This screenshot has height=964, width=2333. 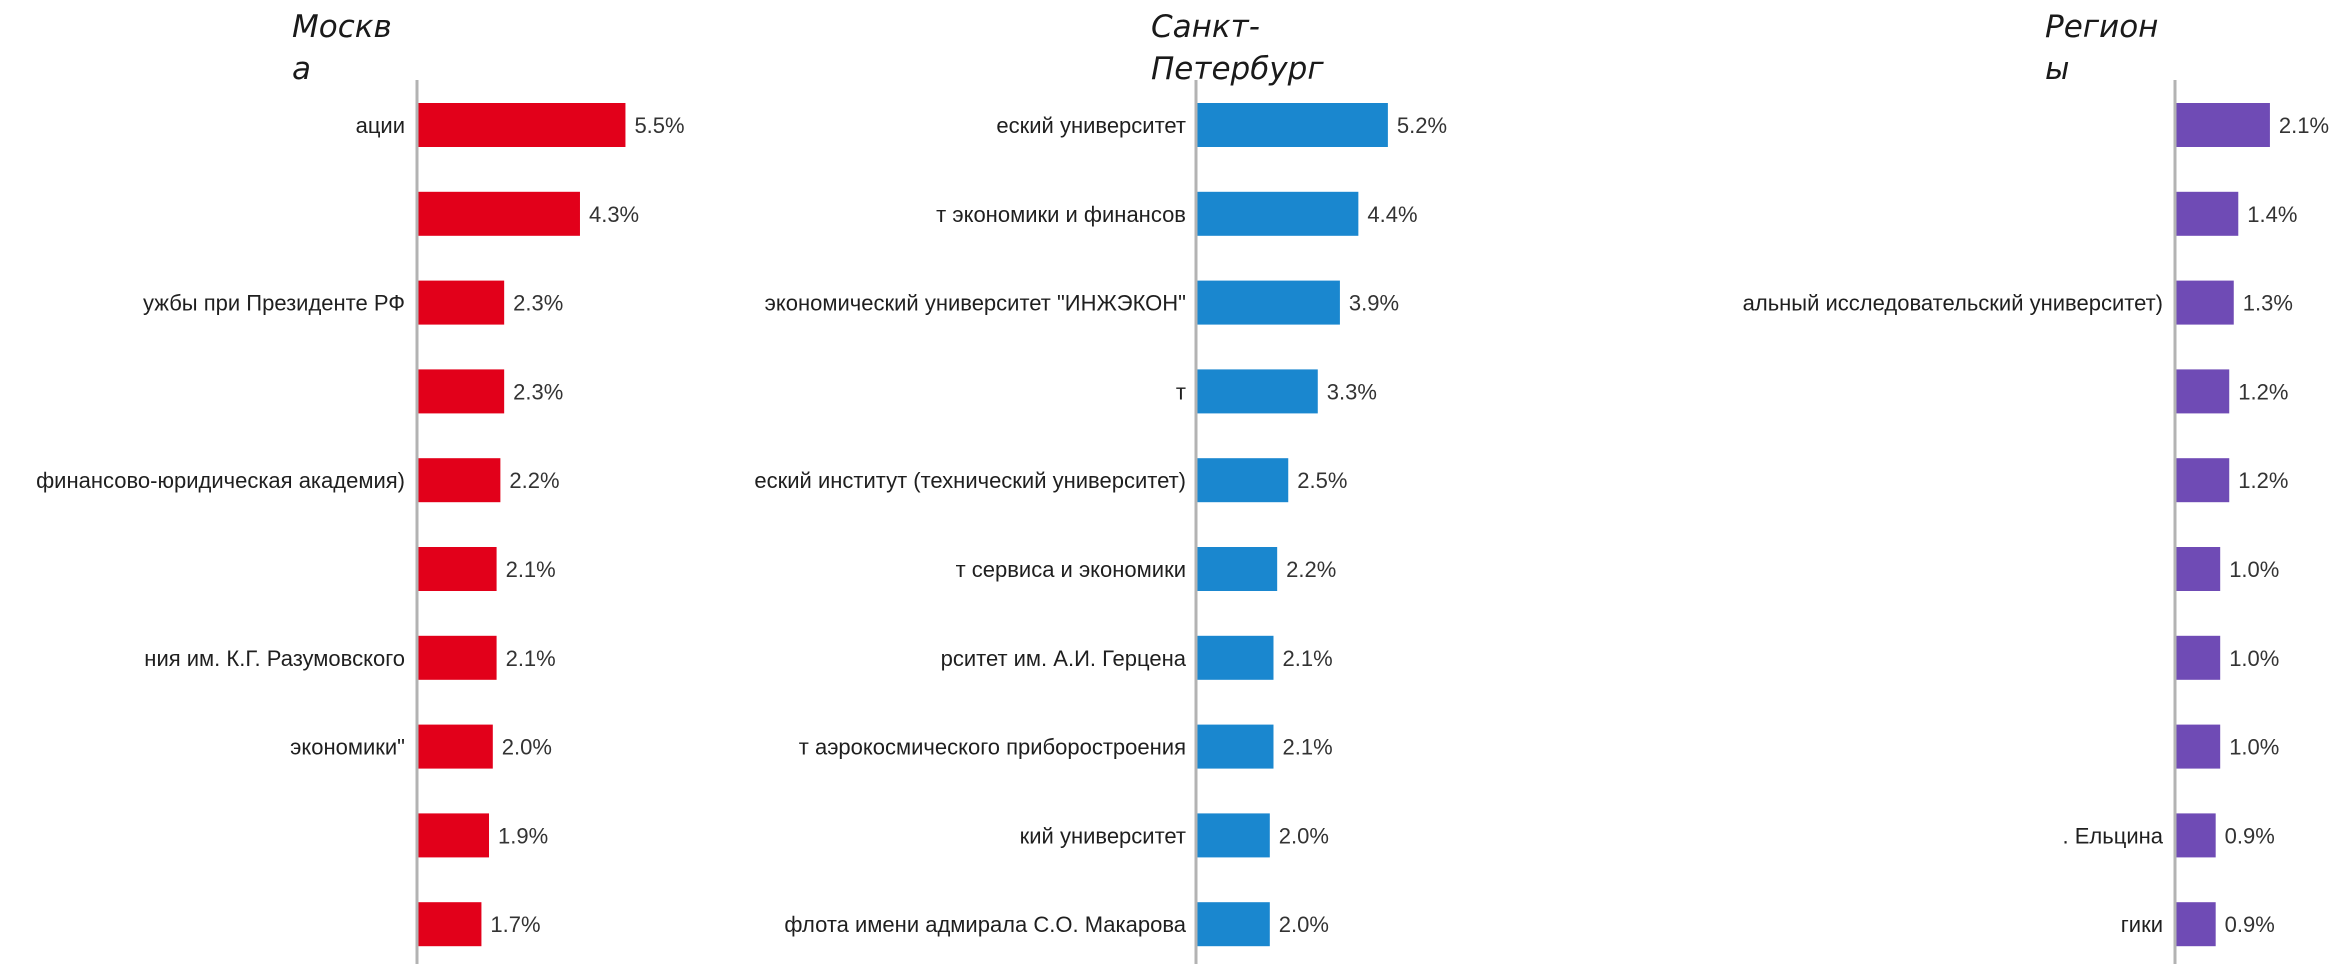 I want to click on panel-title-spb: Санкт- Петербург, so click(x=1237, y=48).